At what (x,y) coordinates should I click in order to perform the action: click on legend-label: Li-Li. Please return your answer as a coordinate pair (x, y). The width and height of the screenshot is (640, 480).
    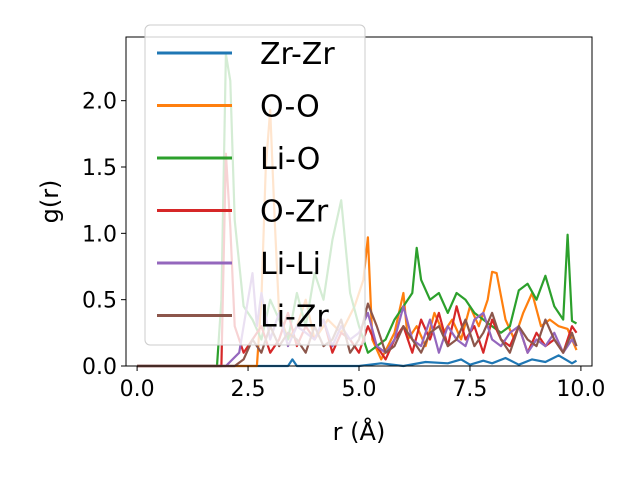
    Looking at the image, I should click on (290, 264).